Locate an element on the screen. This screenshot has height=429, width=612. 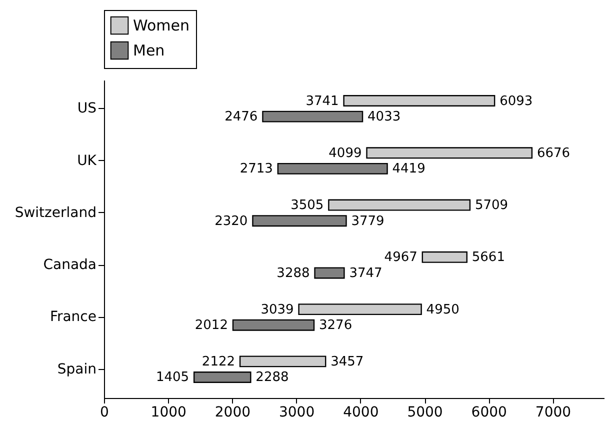
annotation: 3457 is located at coordinates (347, 362).